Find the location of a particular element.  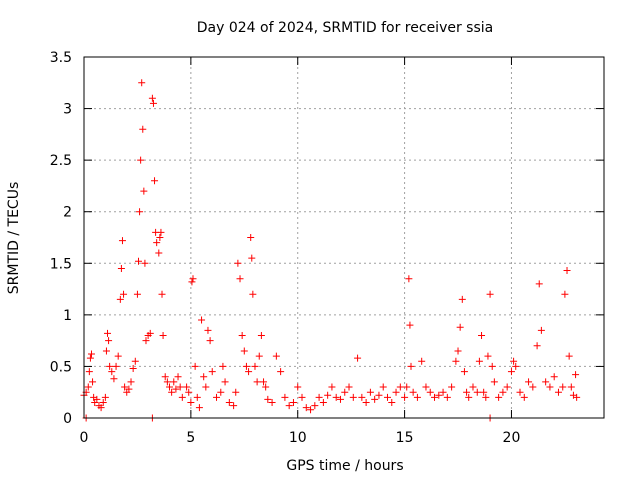

y-tick-label: 1 is located at coordinates (67, 316).